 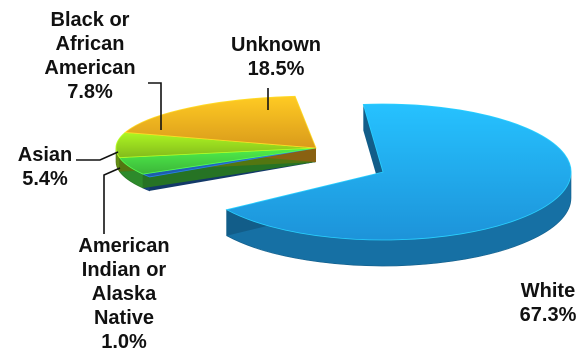 I want to click on slice-label-asian: Asian 5.4%, so click(x=45, y=167).